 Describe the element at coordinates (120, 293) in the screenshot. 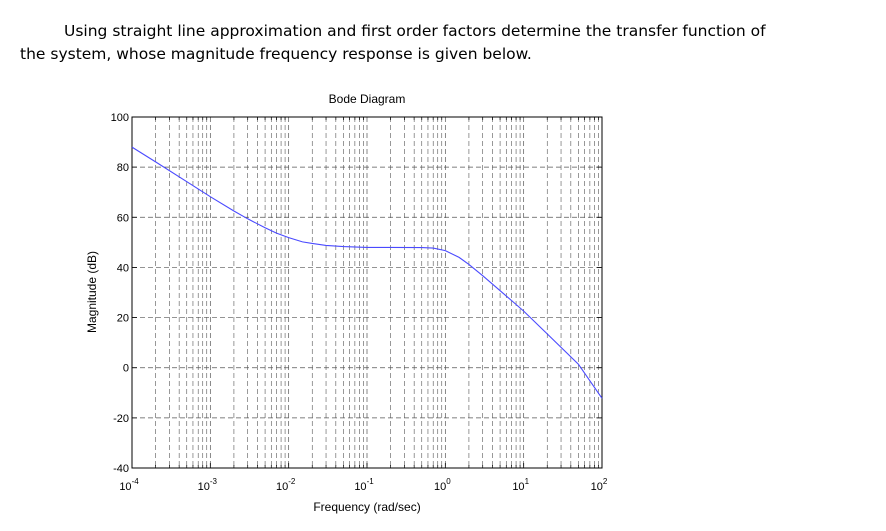

I see `y-tick-labels: -40 -20 0 20 40 60 80 100` at that location.